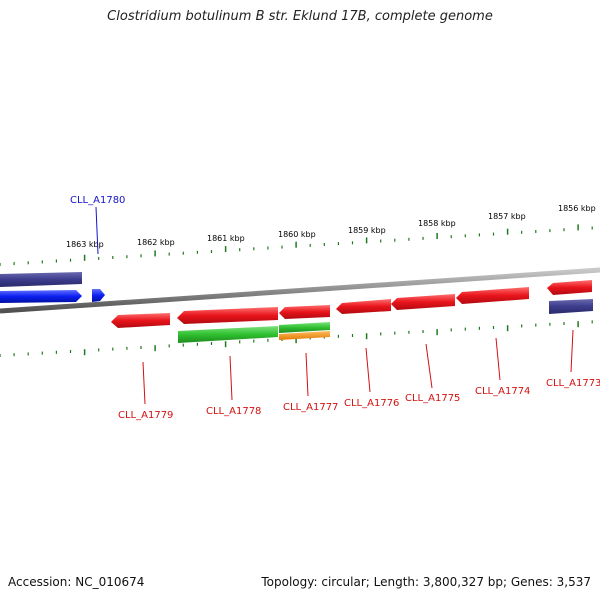 Image resolution: width=600 pixels, height=600 pixels. What do you see at coordinates (231, 378) in the screenshot?
I see `leader-line-cll-a1778` at bounding box center [231, 378].